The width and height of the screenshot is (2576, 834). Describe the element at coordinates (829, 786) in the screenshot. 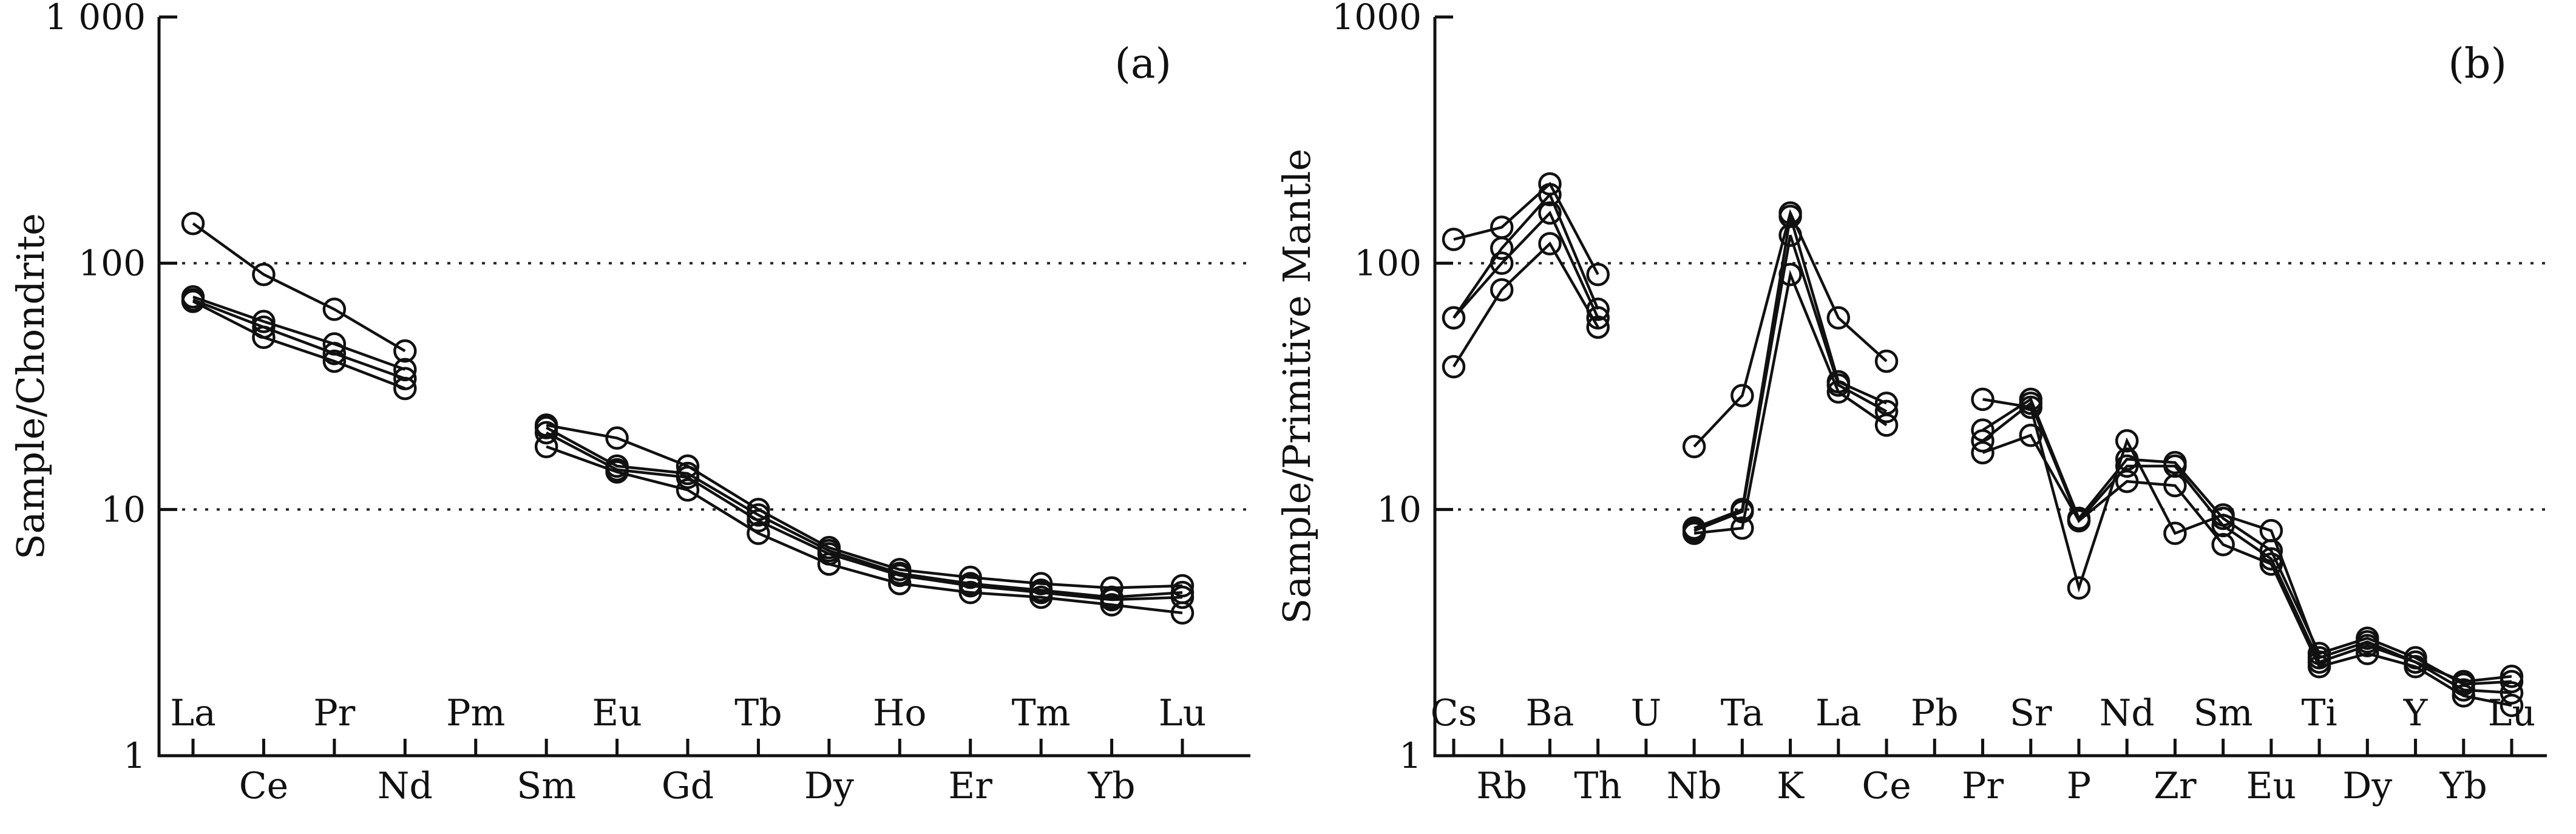

I see `x-tick-label-dy: Dy` at that location.